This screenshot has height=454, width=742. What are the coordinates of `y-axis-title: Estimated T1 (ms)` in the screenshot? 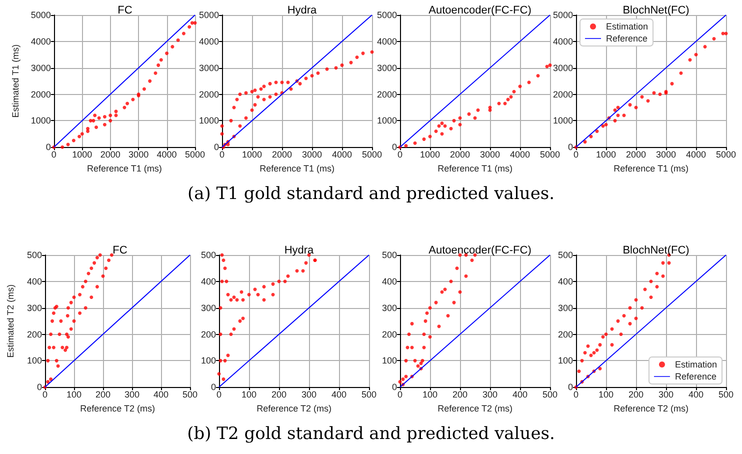 It's located at (15, 81).